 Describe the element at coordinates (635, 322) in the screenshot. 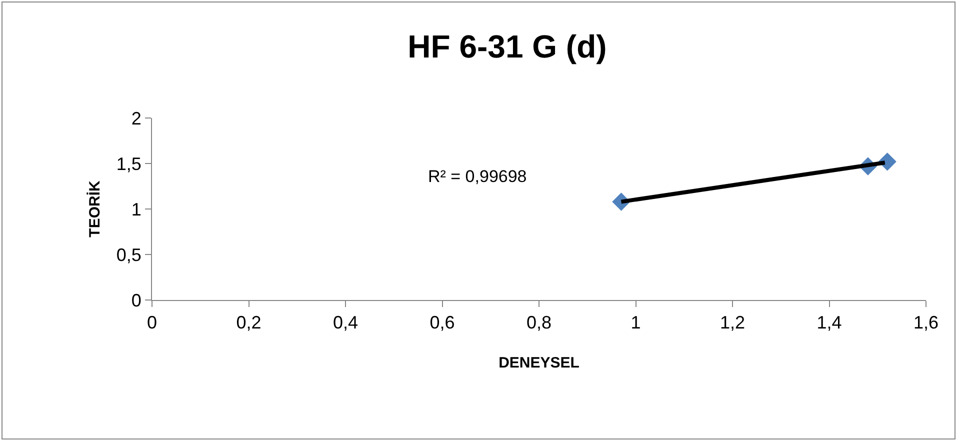

I see `x-tick-label: 1` at that location.